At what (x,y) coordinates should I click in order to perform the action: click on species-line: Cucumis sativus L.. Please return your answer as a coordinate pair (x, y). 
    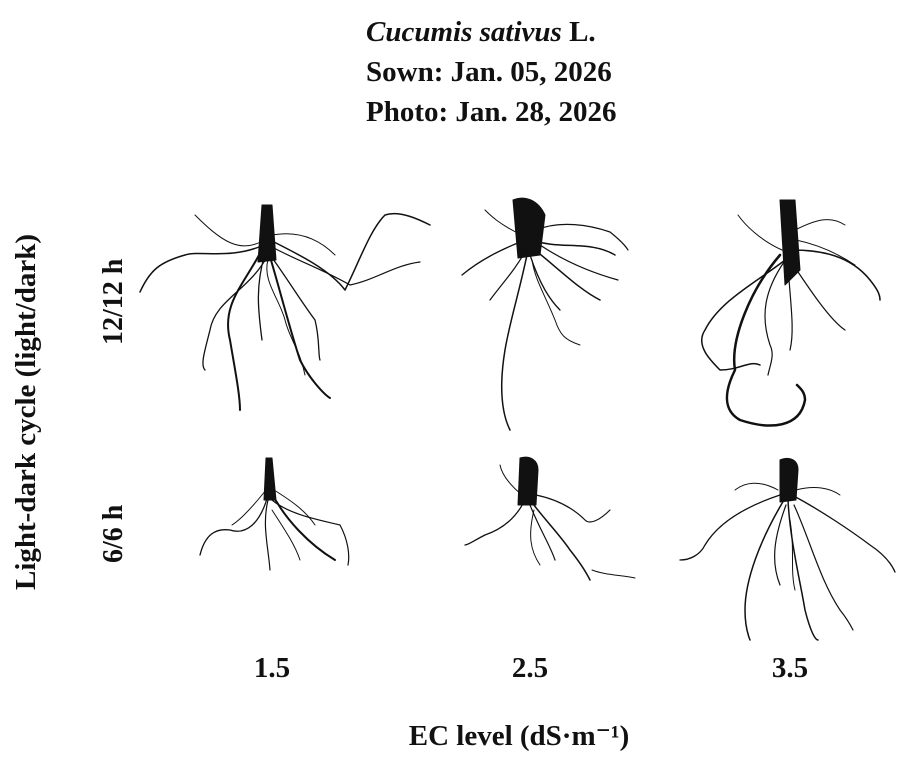
    Looking at the image, I should click on (491, 32).